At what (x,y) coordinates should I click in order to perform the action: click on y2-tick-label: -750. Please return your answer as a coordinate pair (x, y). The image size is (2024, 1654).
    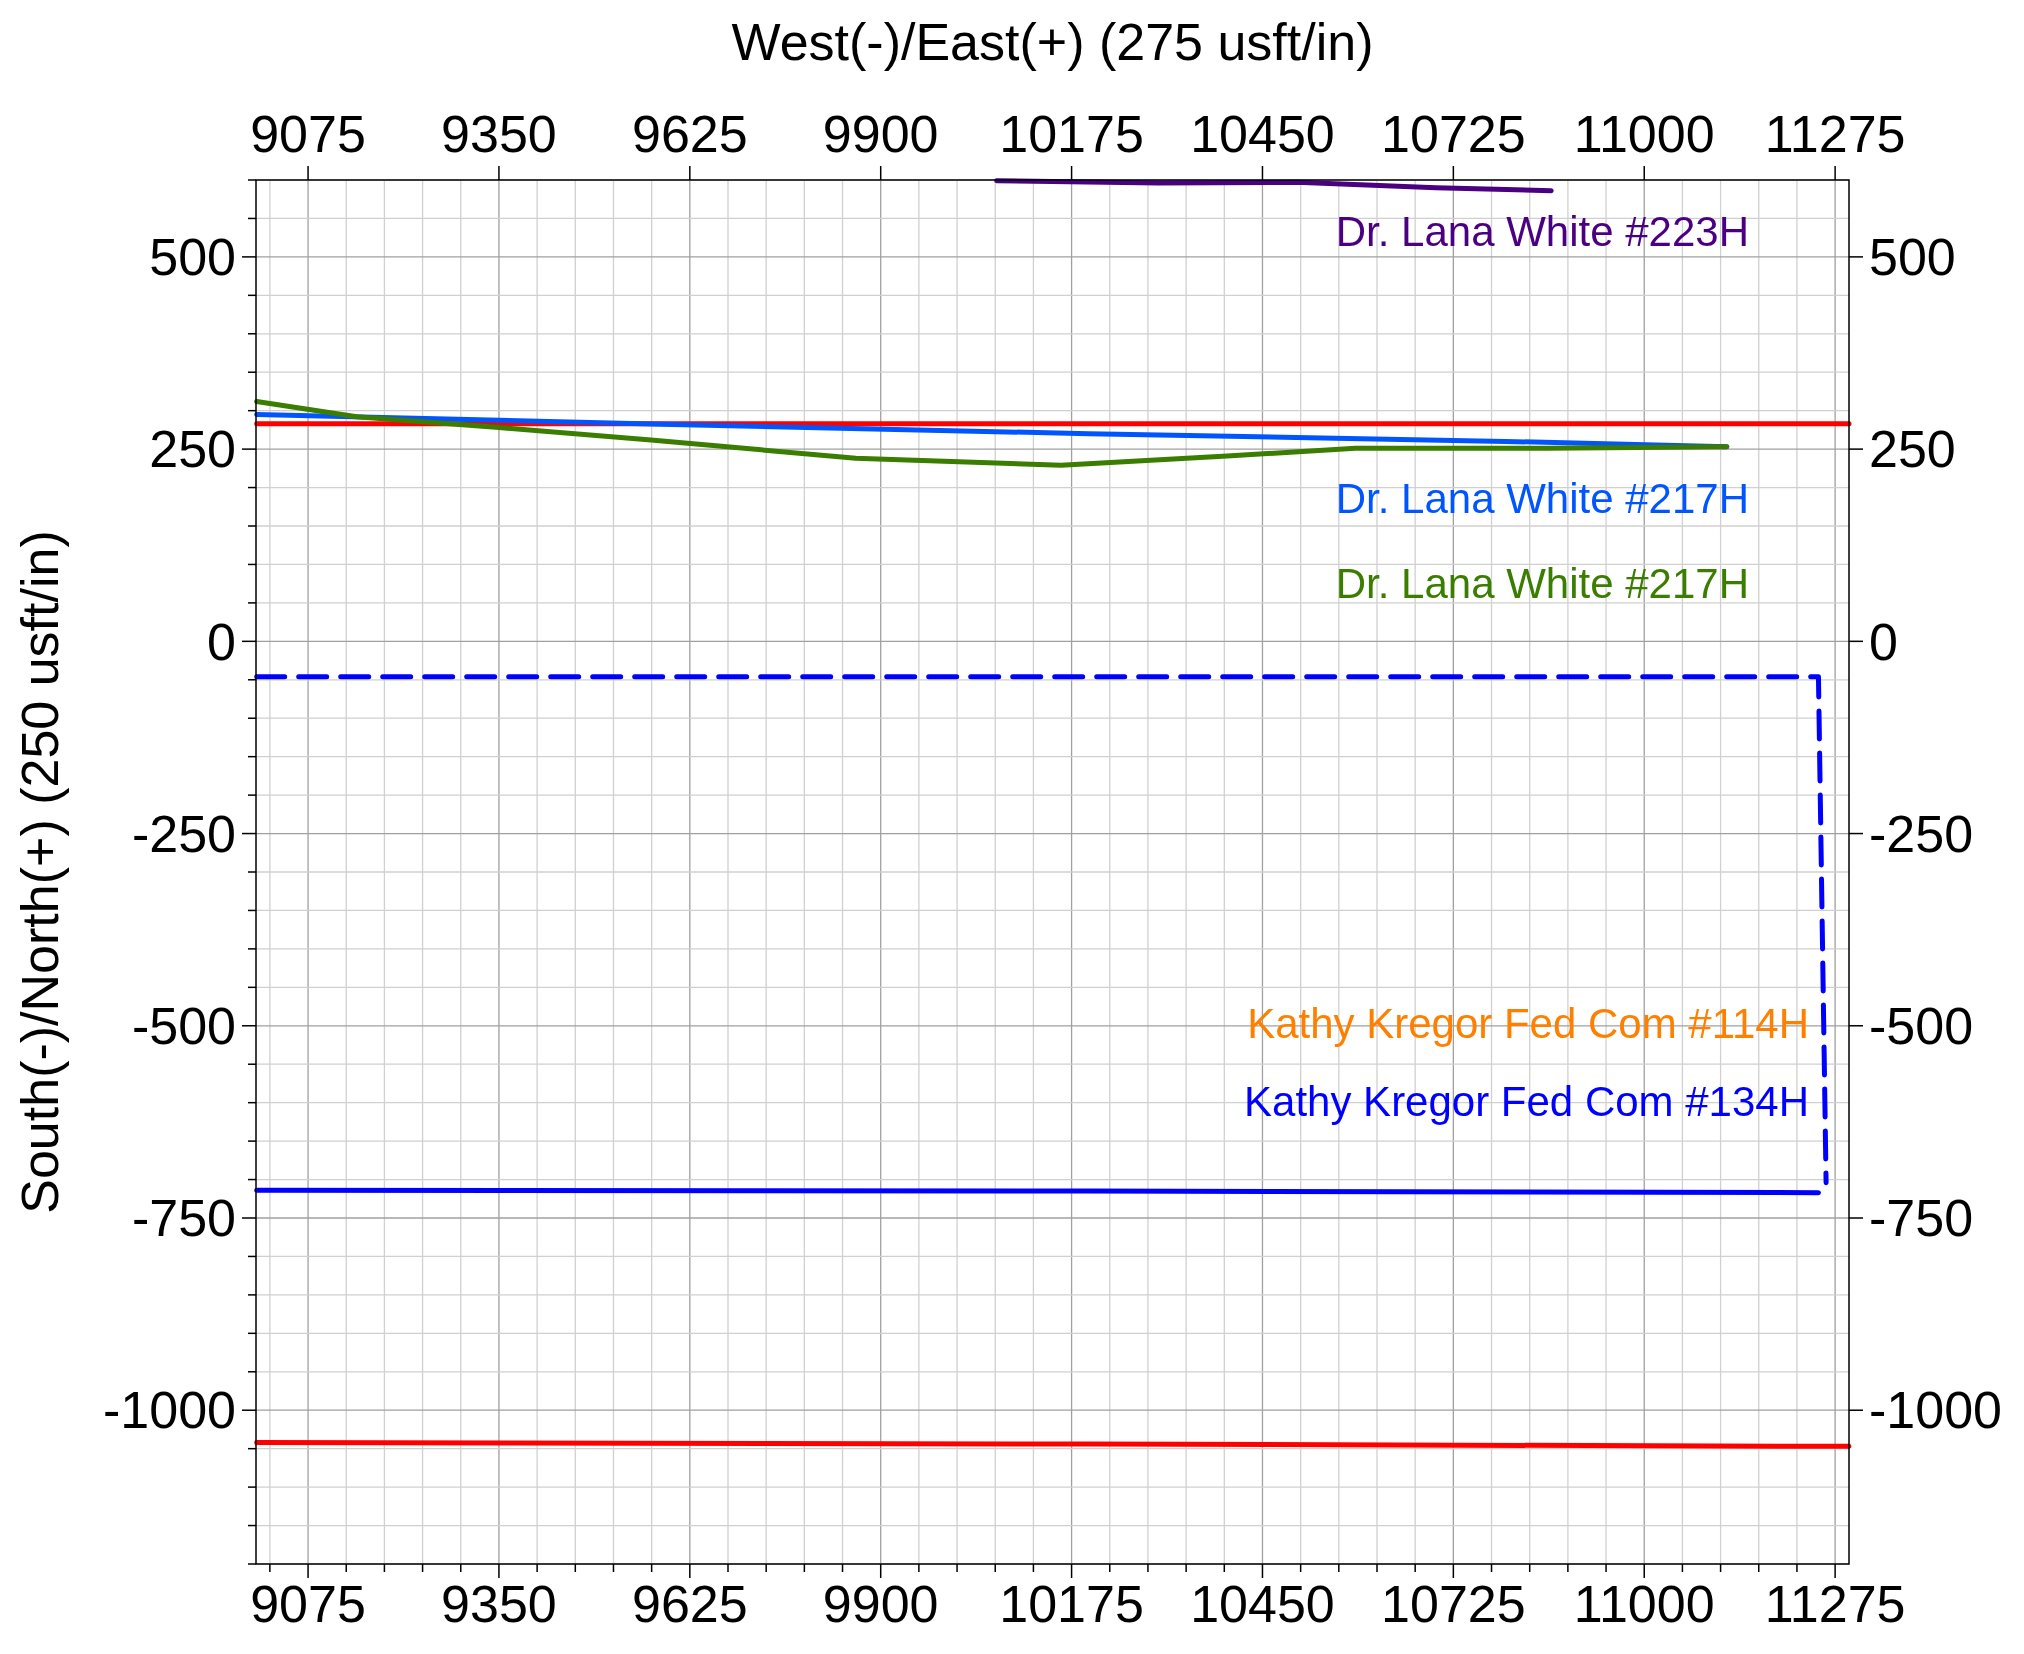
    Looking at the image, I should click on (1921, 1218).